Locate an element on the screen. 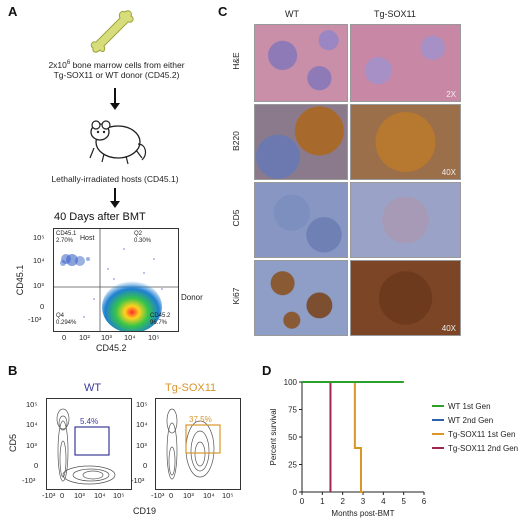 This screenshot has height=525, width=520. x-axis-label: Months post-BMT is located at coordinates (362, 513).